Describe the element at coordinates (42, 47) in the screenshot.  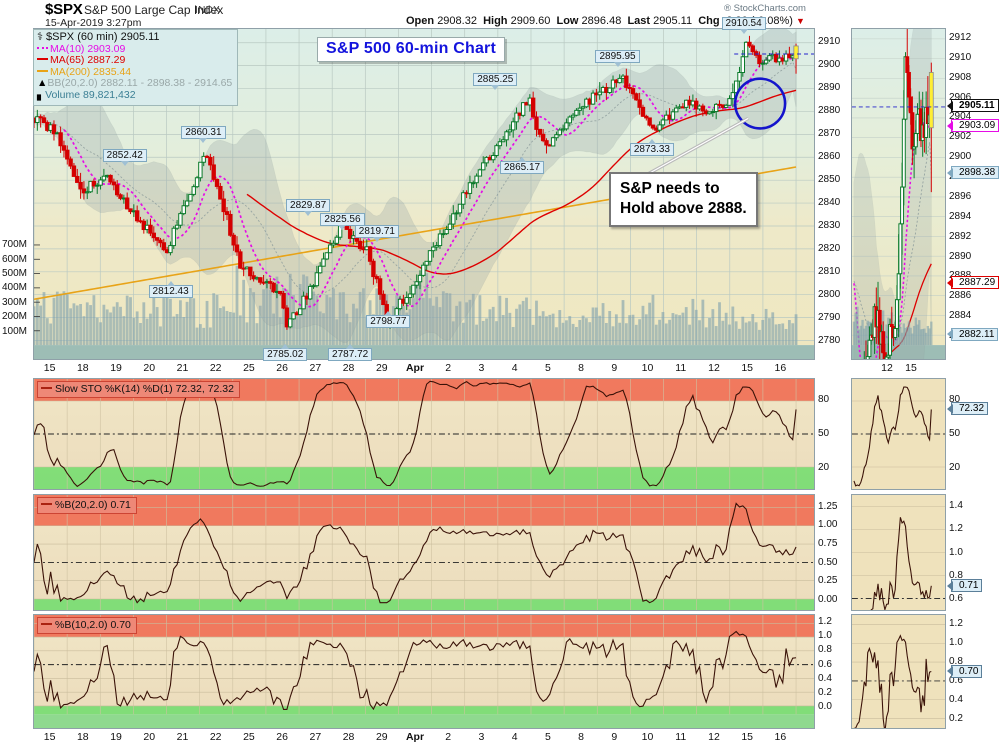
I see `ma10-swatch-icon` at that location.